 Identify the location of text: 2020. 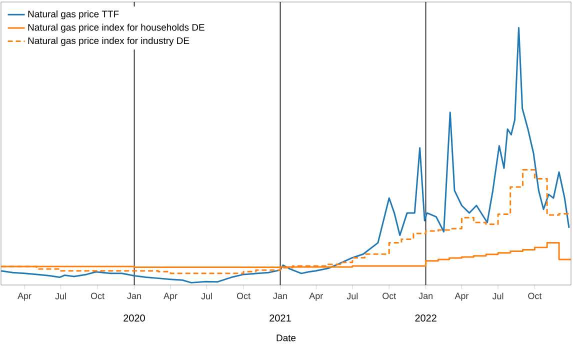
(134, 318).